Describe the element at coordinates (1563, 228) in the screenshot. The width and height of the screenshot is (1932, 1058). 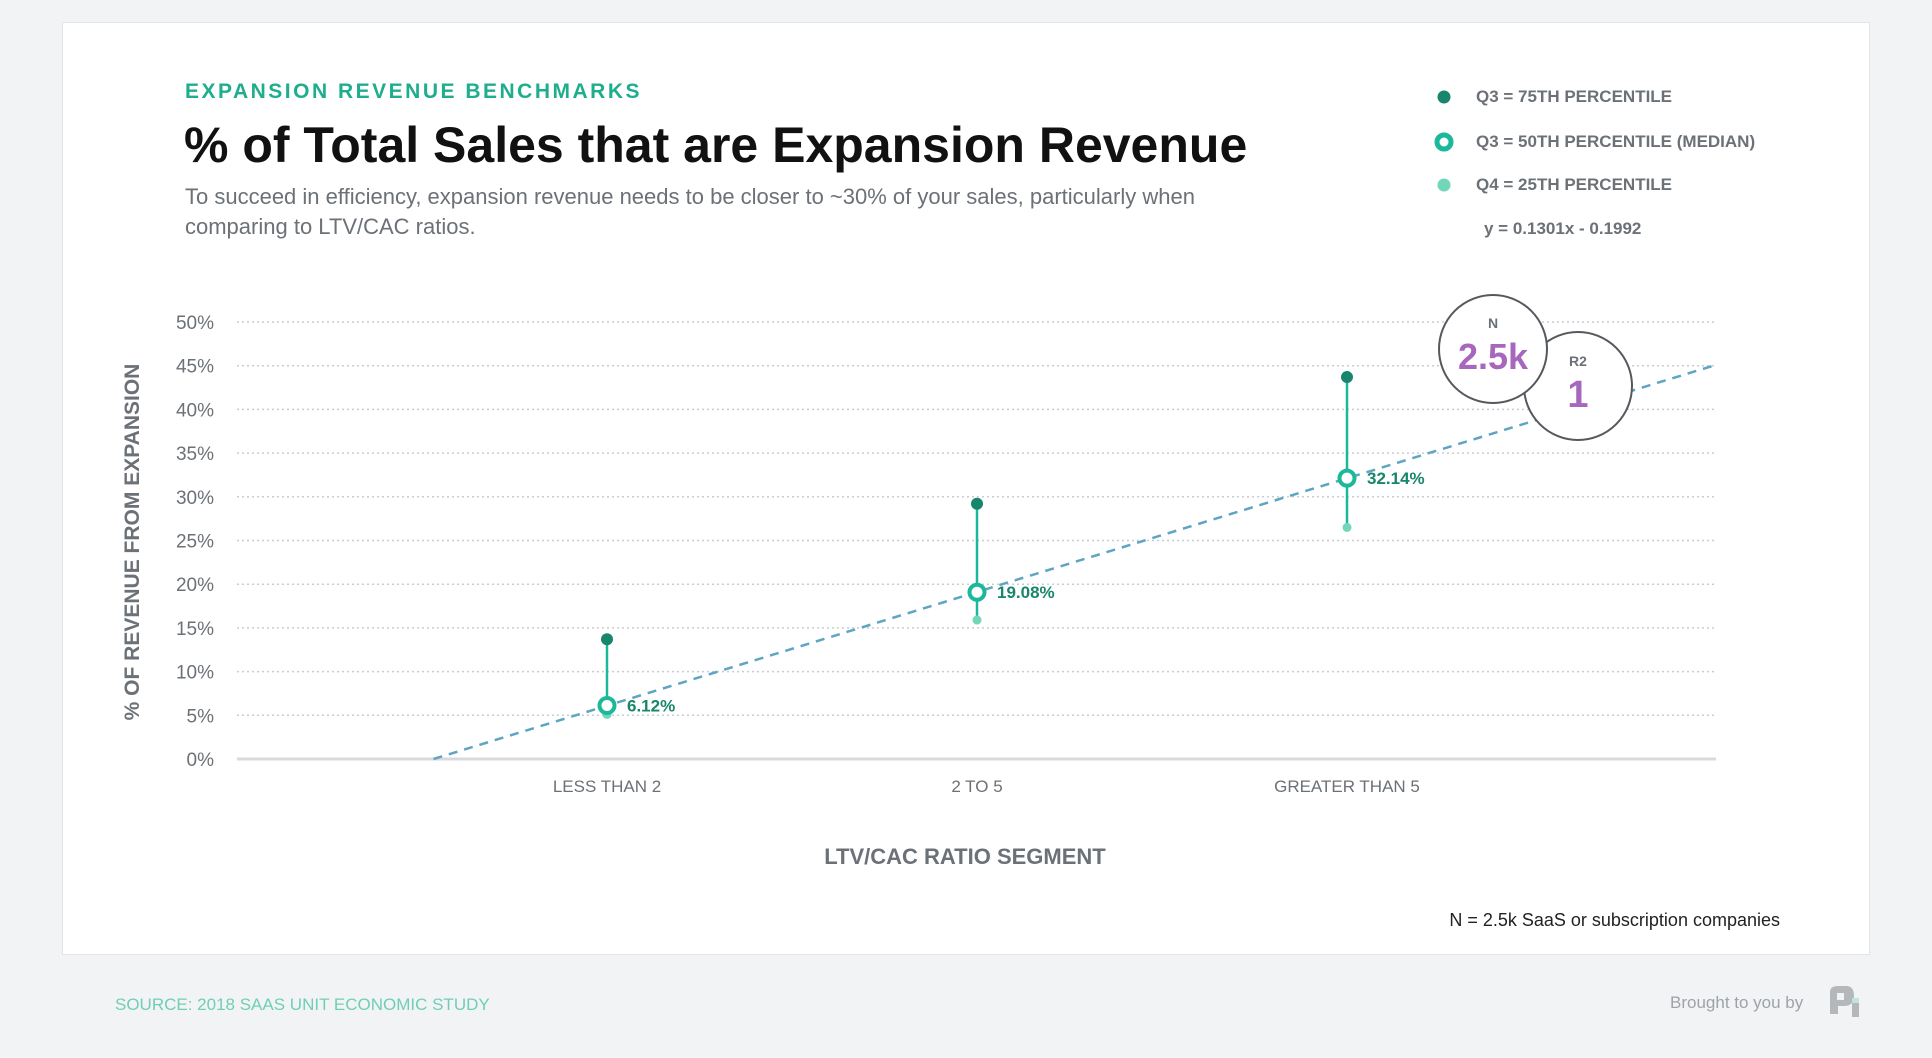
I see `trendline-equation: y = 0.1301x - 0.1992` at that location.